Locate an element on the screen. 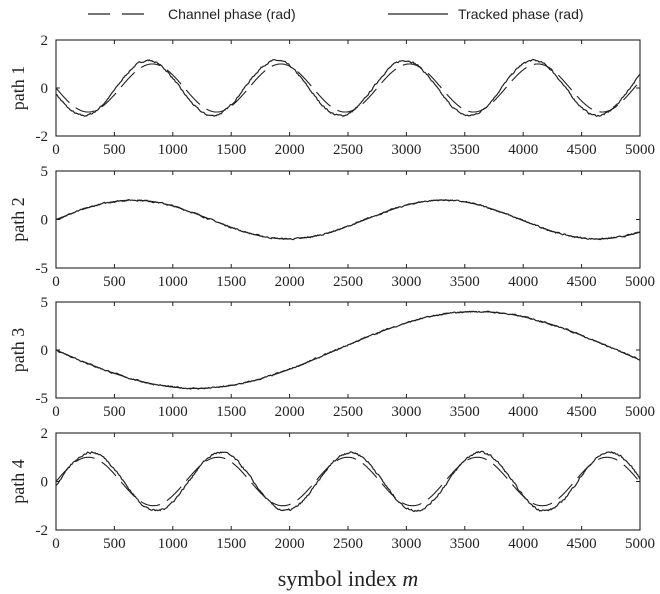 The image size is (660, 594). y-axis-label-path-1: path 1 is located at coordinates (18, 88).